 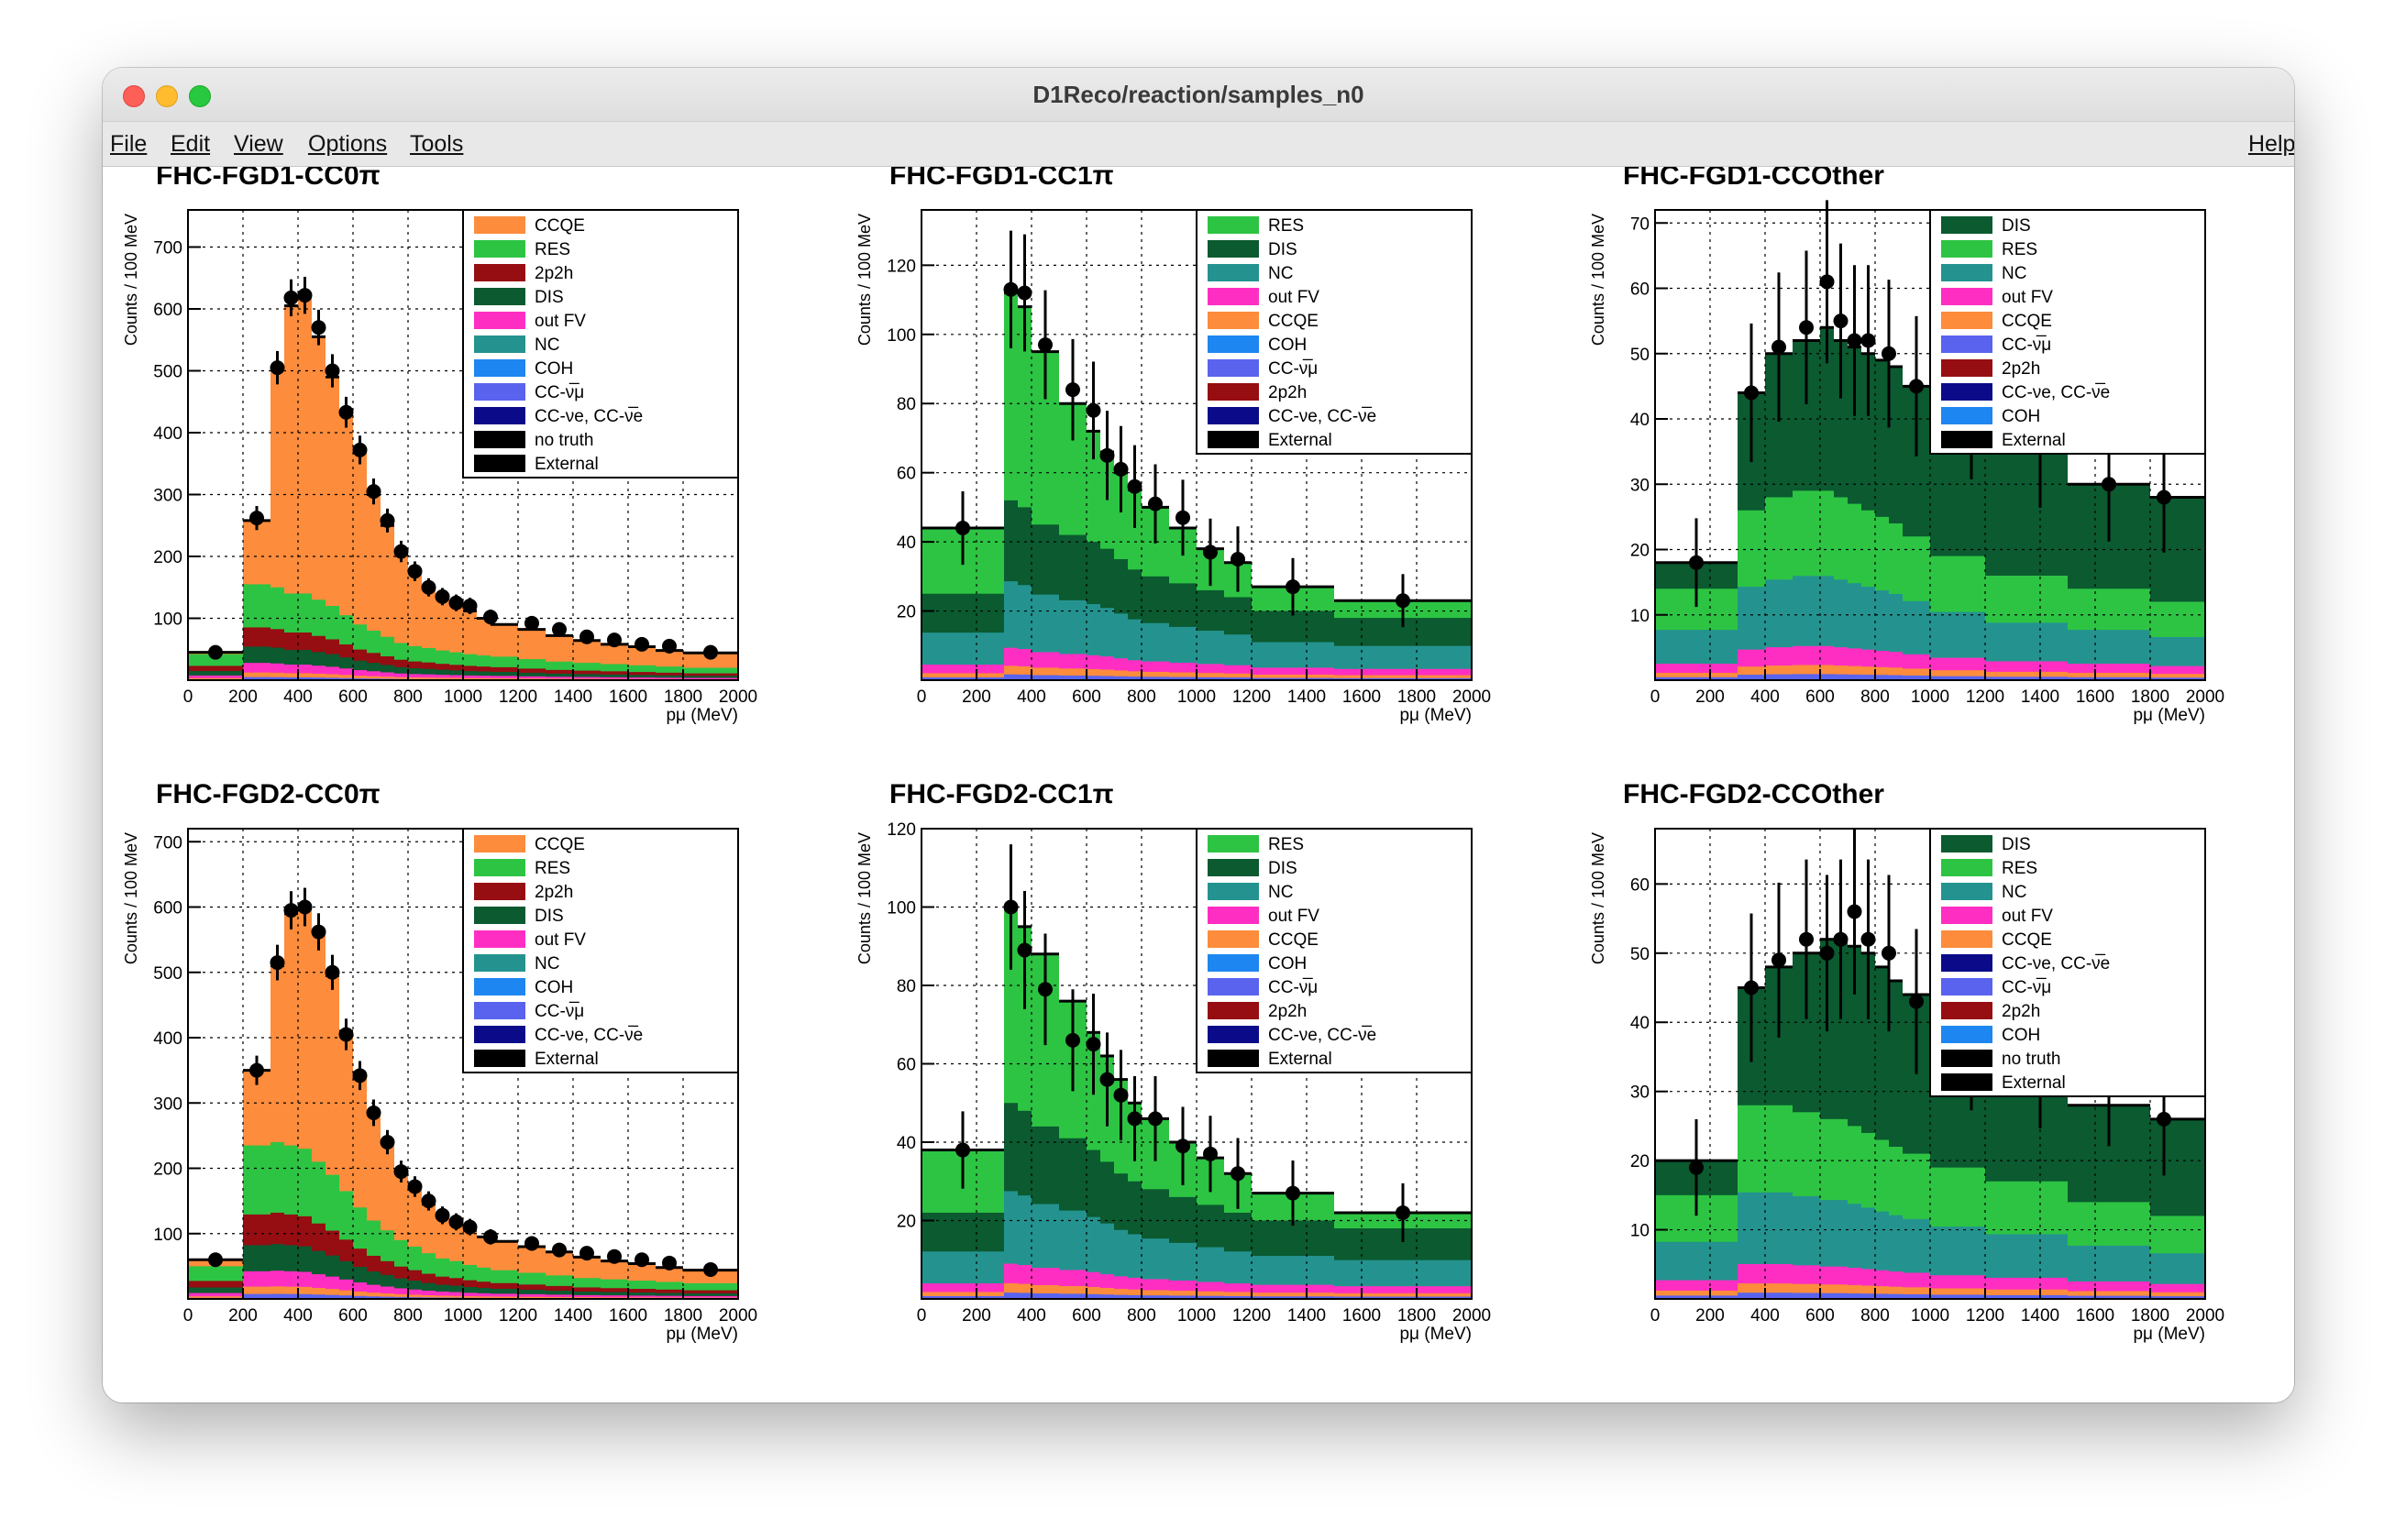 What do you see at coordinates (2017, 844) in the screenshot?
I see `legend-entry: DIS` at bounding box center [2017, 844].